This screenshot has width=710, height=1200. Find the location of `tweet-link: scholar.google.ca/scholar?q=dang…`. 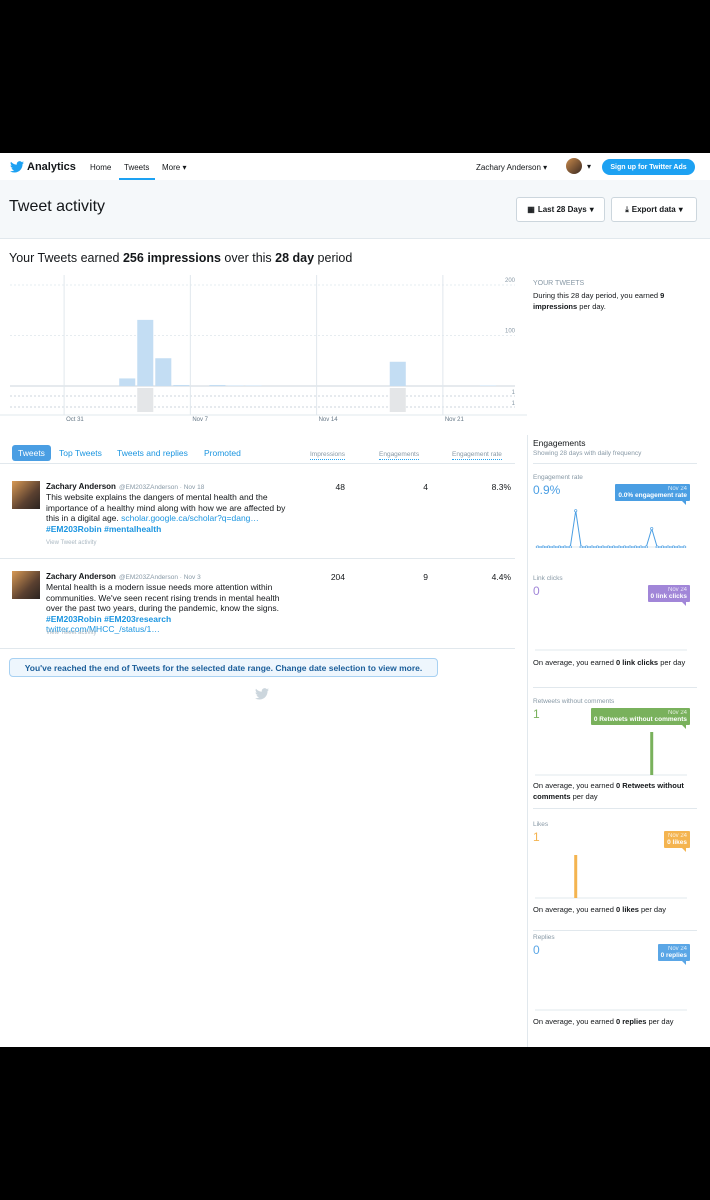

tweet-link: scholar.google.ca/scholar?q=dang… is located at coordinates (190, 518).